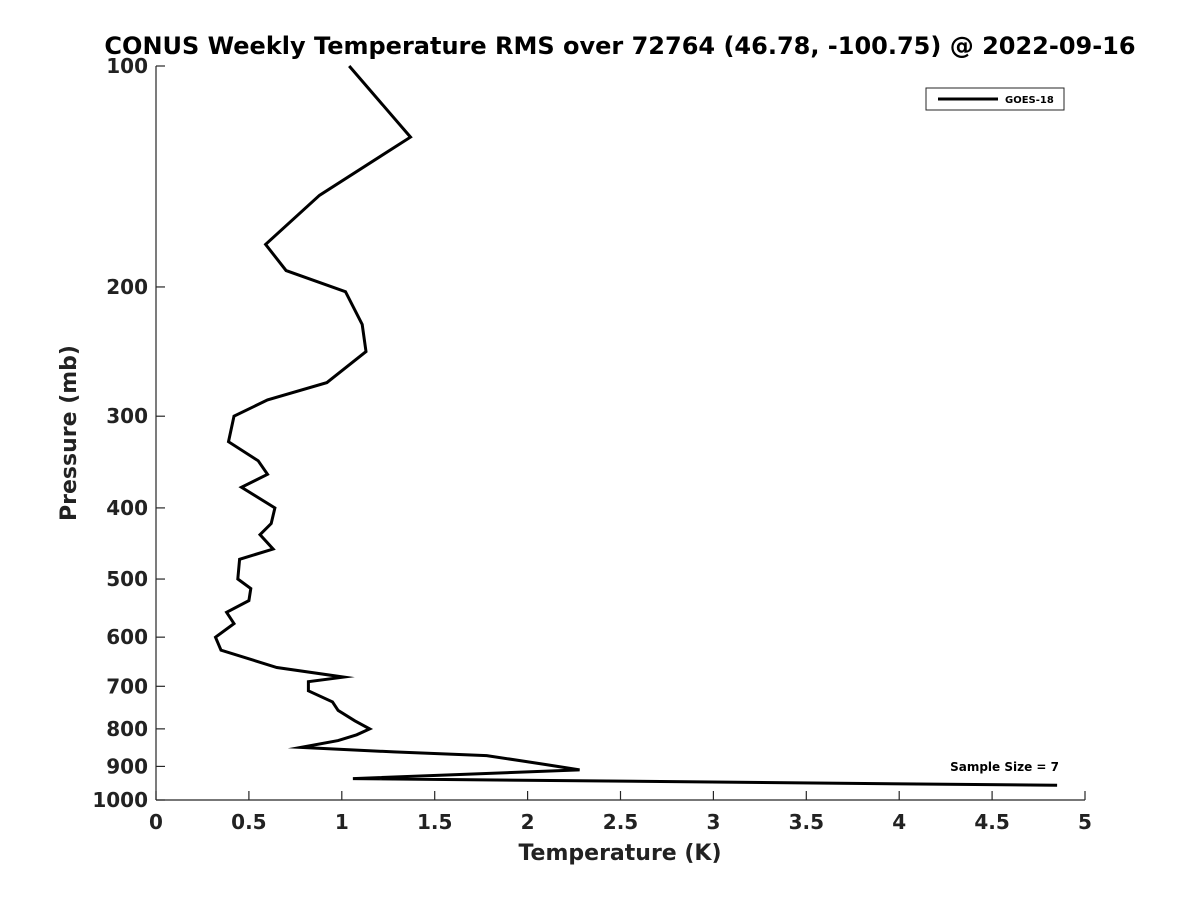 The height and width of the screenshot is (900, 1200). Describe the element at coordinates (127, 766) in the screenshot. I see `y-tick-label: 900` at that location.